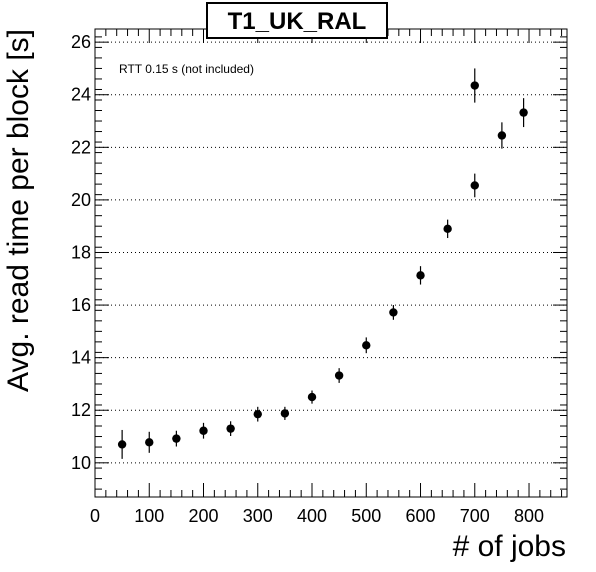  What do you see at coordinates (149, 516) in the screenshot?
I see `x-tick-label: 100` at bounding box center [149, 516].